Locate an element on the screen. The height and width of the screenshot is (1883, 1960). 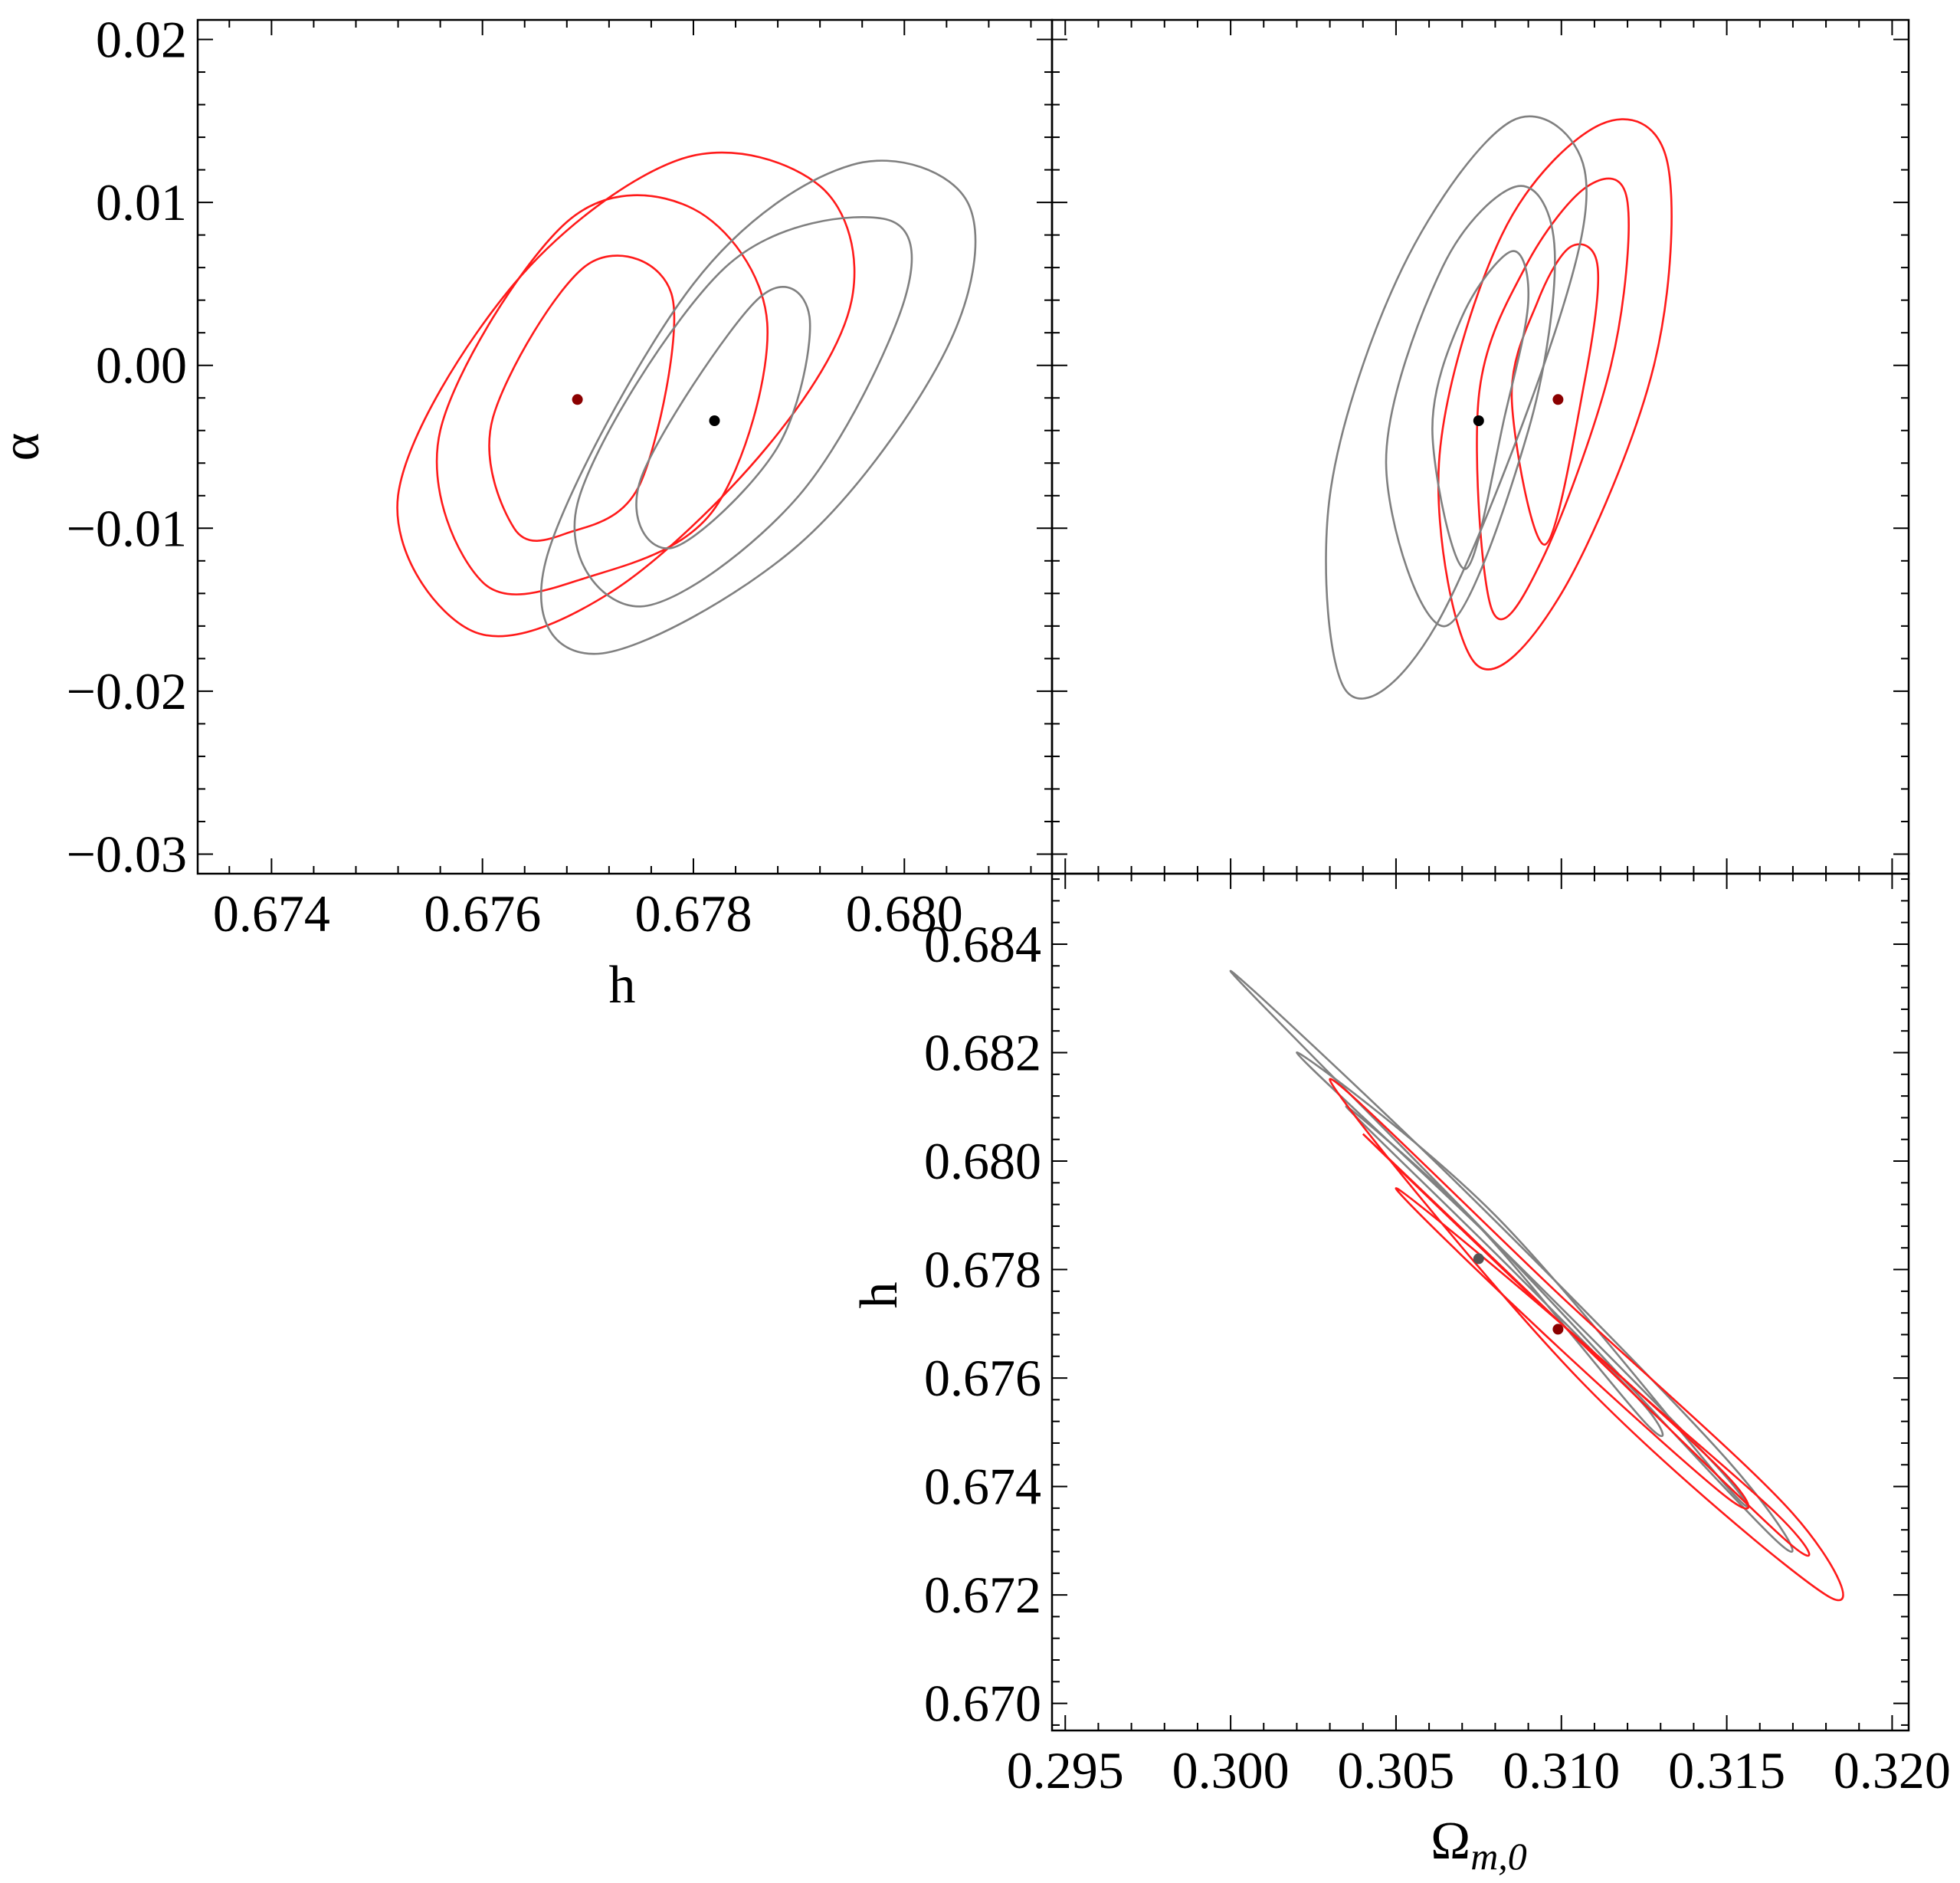
x-tick-label: 0.310 is located at coordinates (1561, 1770).